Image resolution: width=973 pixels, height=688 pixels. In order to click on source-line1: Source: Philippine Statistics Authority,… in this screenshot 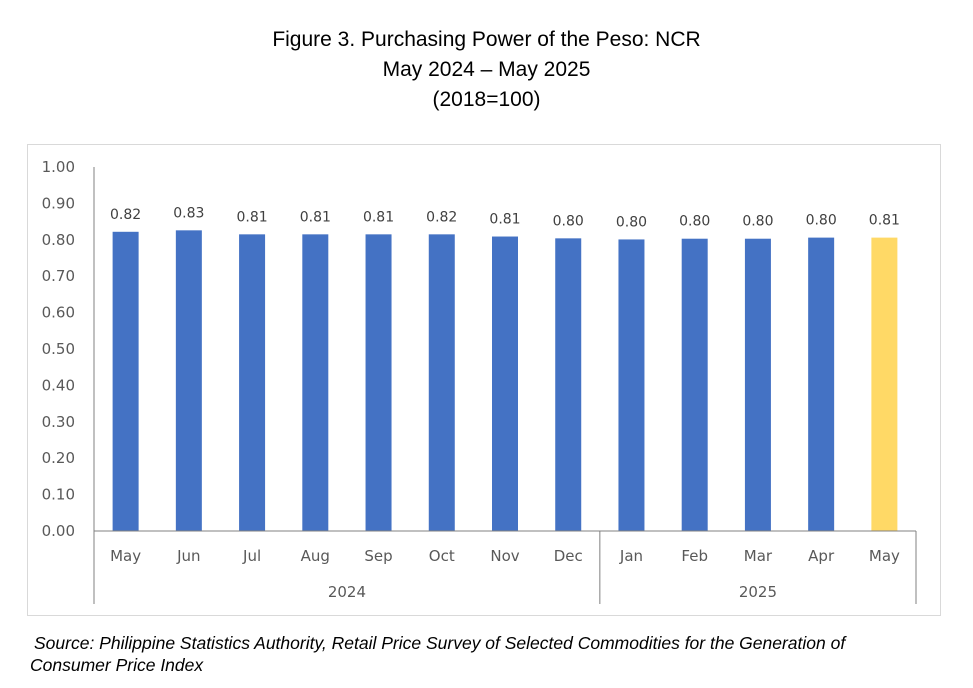, I will do `click(440, 643)`.